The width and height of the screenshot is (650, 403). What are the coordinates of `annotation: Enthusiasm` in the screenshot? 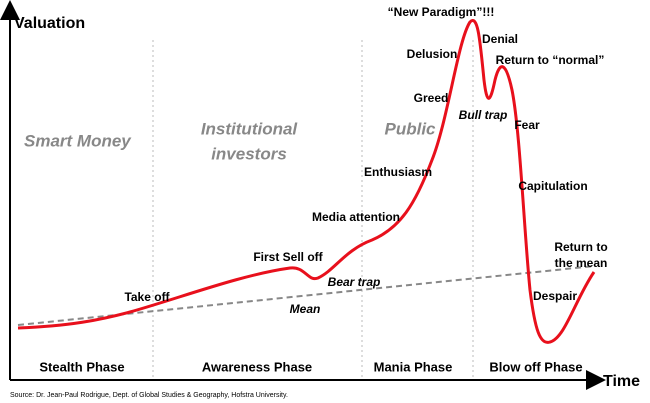 It's located at (398, 172).